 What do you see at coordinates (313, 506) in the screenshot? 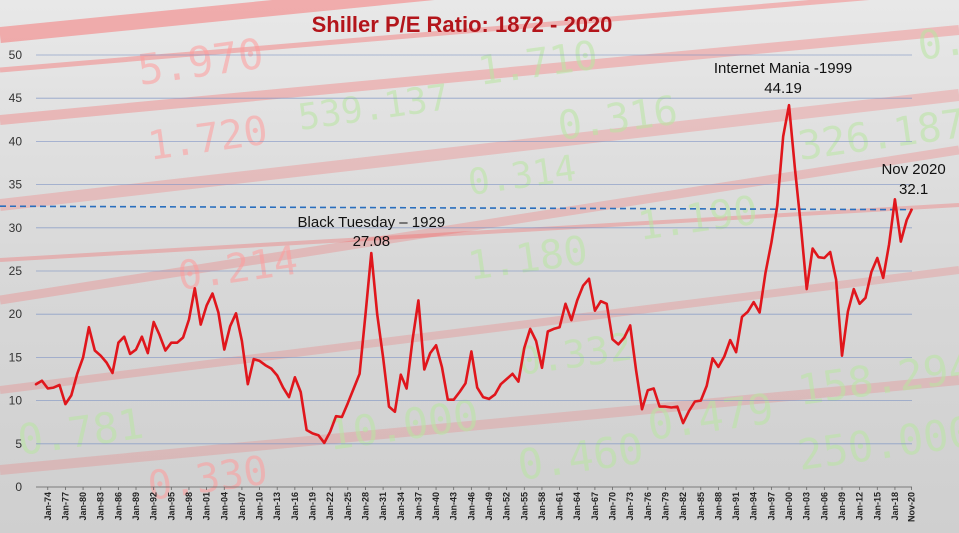
I see `x-tick-label: Jan-19` at bounding box center [313, 506].